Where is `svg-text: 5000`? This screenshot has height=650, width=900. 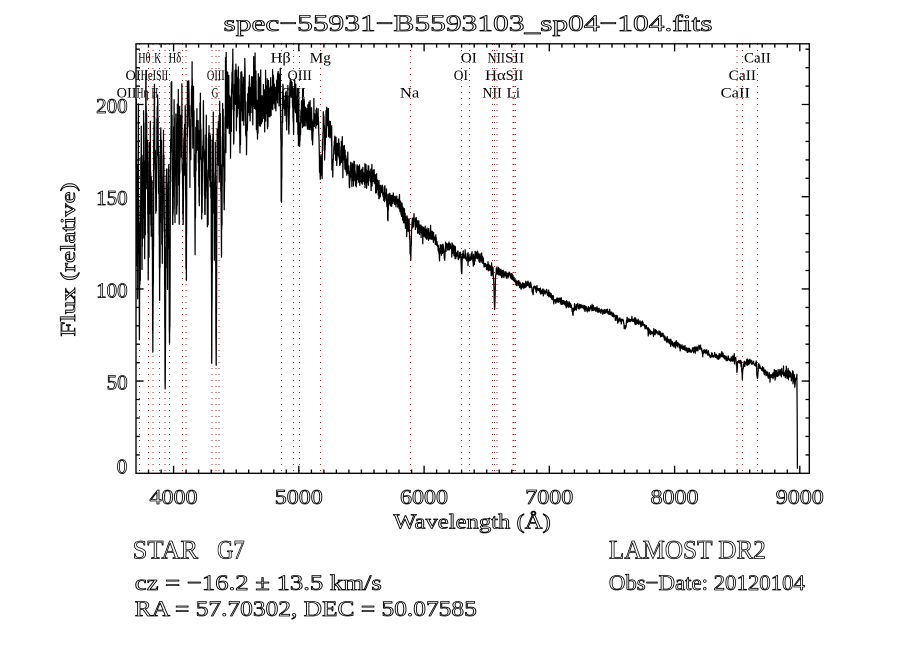
svg-text: 5000 is located at coordinates (299, 497).